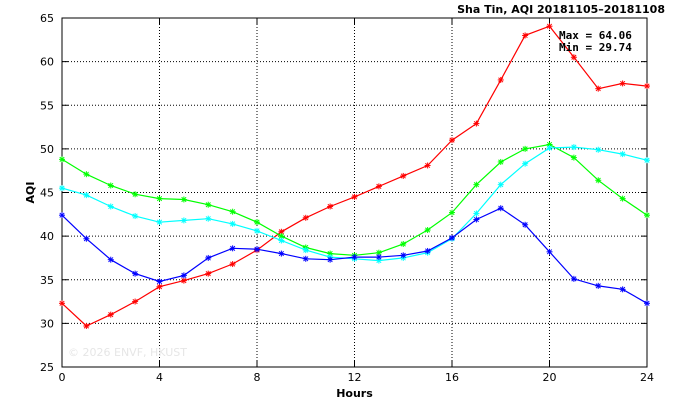 The height and width of the screenshot is (409, 674). I want to click on y-tick-label: 25, so click(47, 367).